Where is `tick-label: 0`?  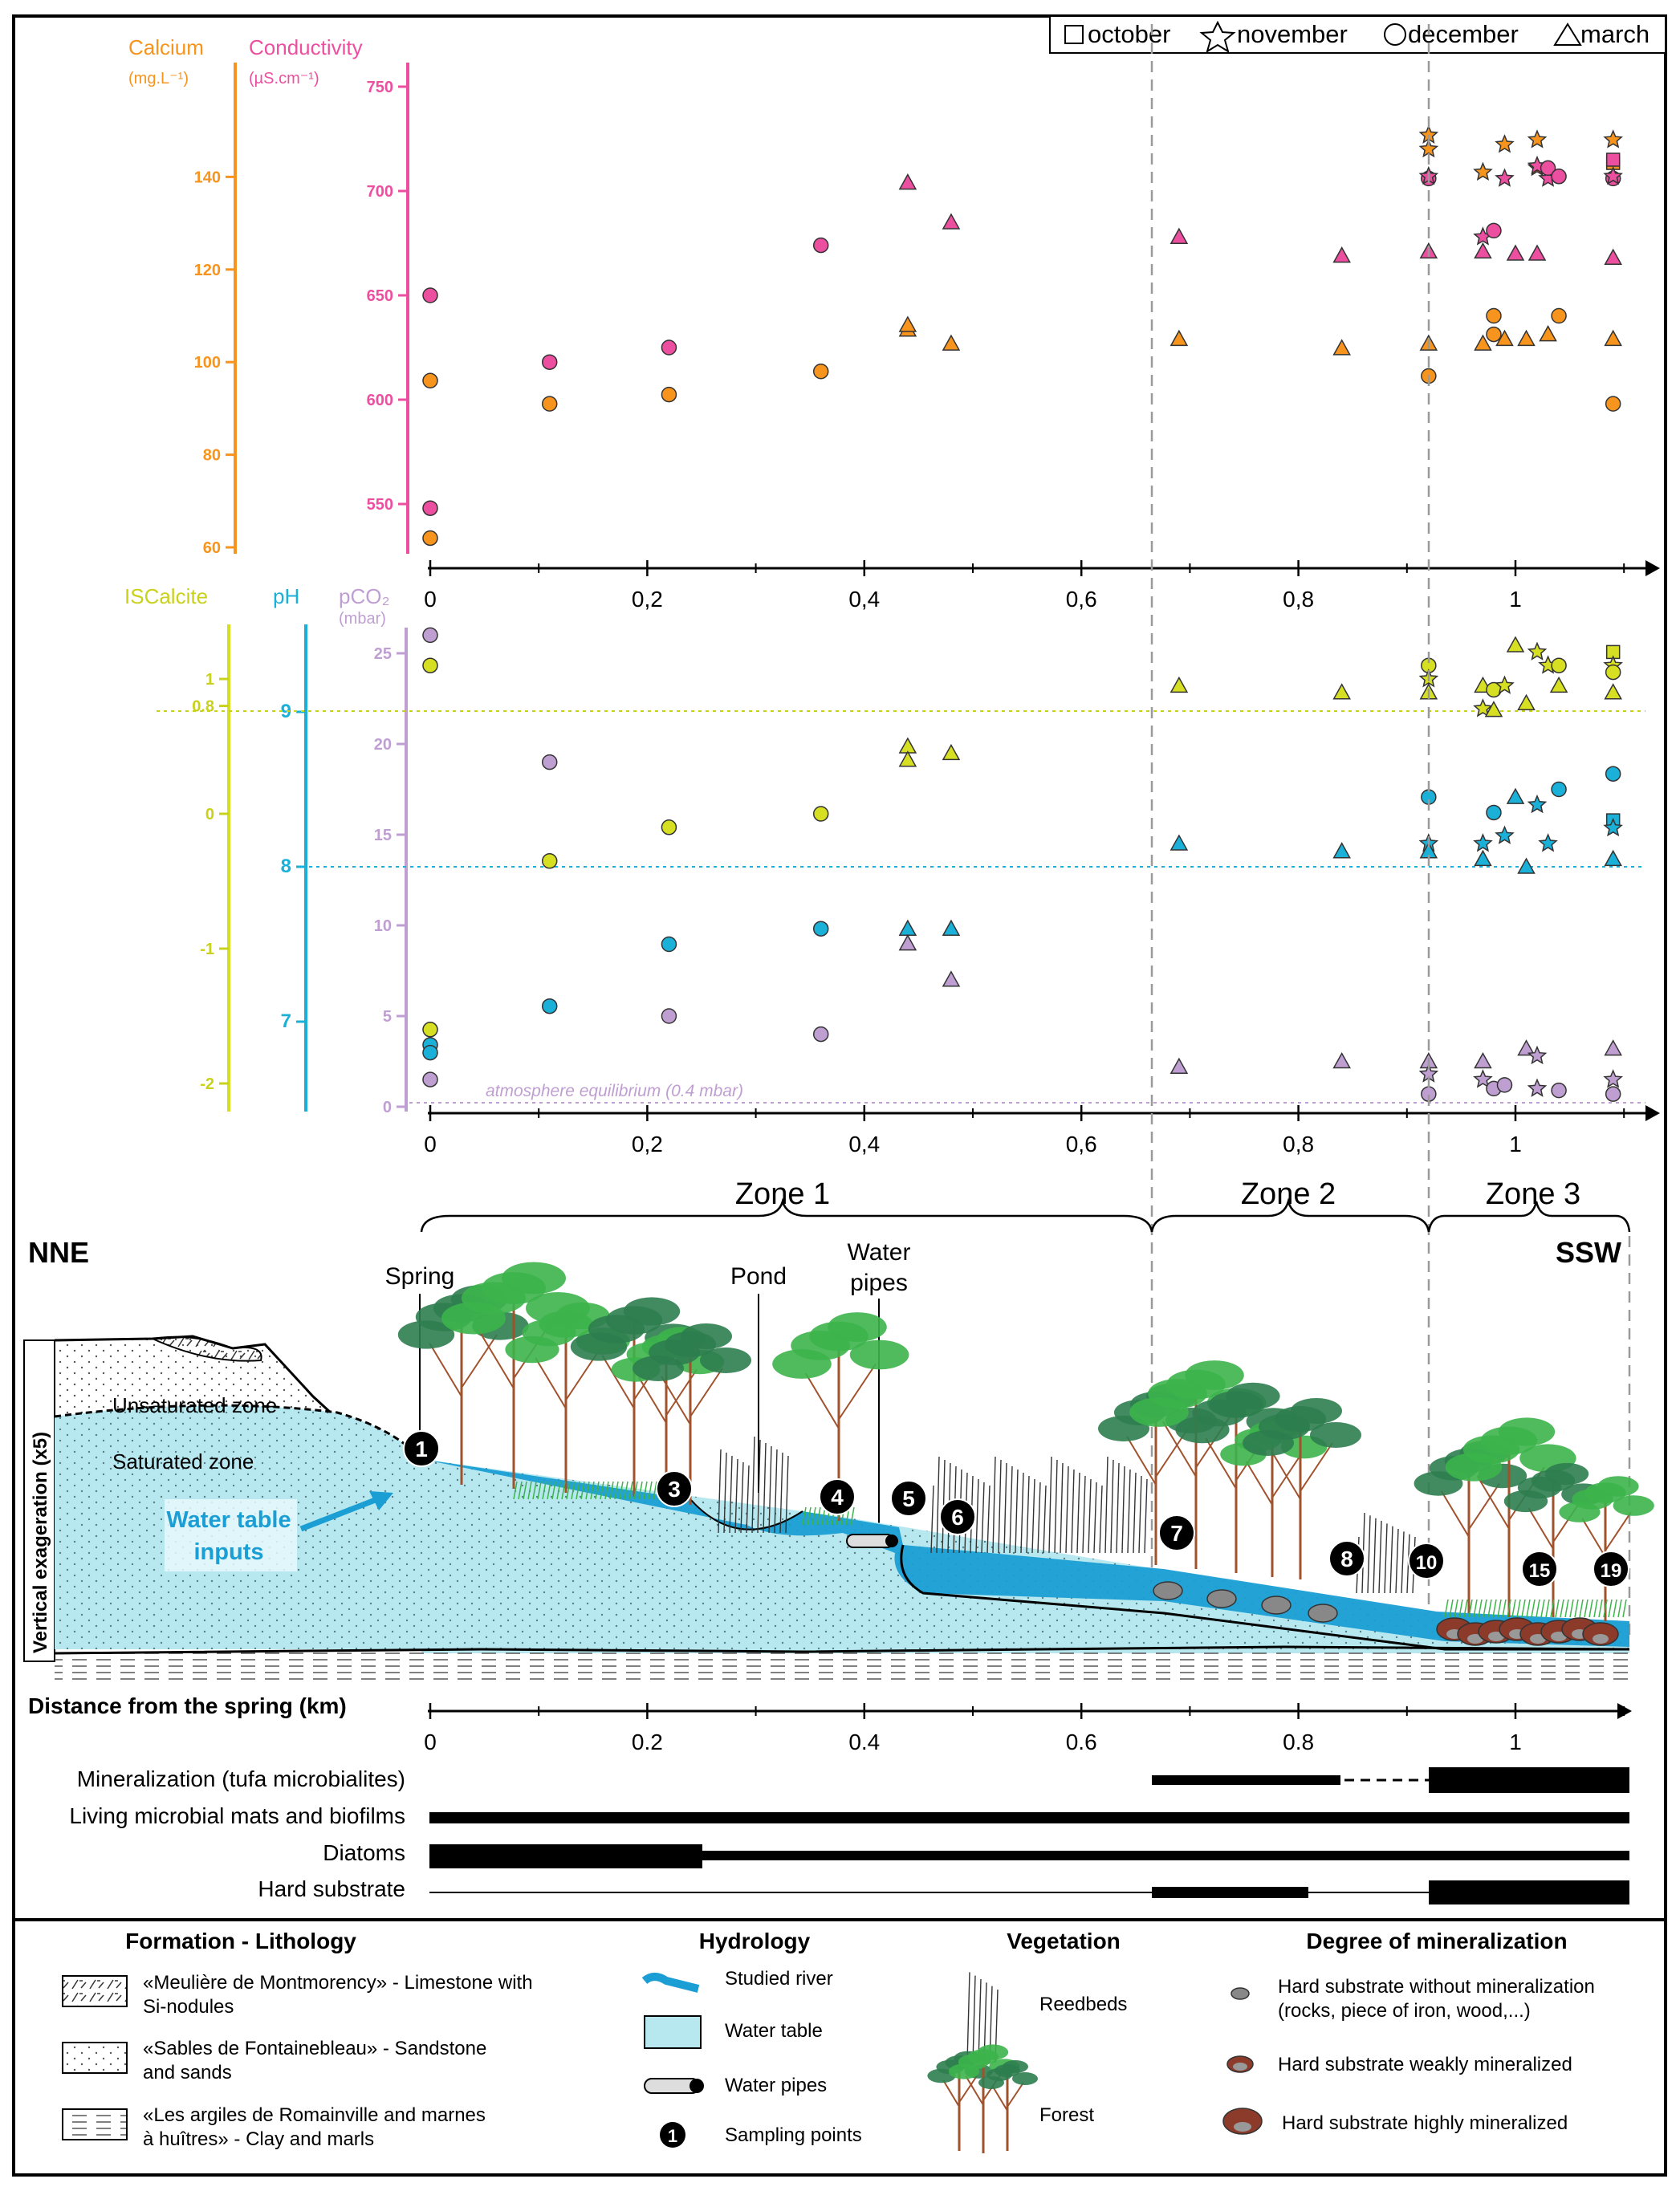 tick-label: 0 is located at coordinates (387, 1107).